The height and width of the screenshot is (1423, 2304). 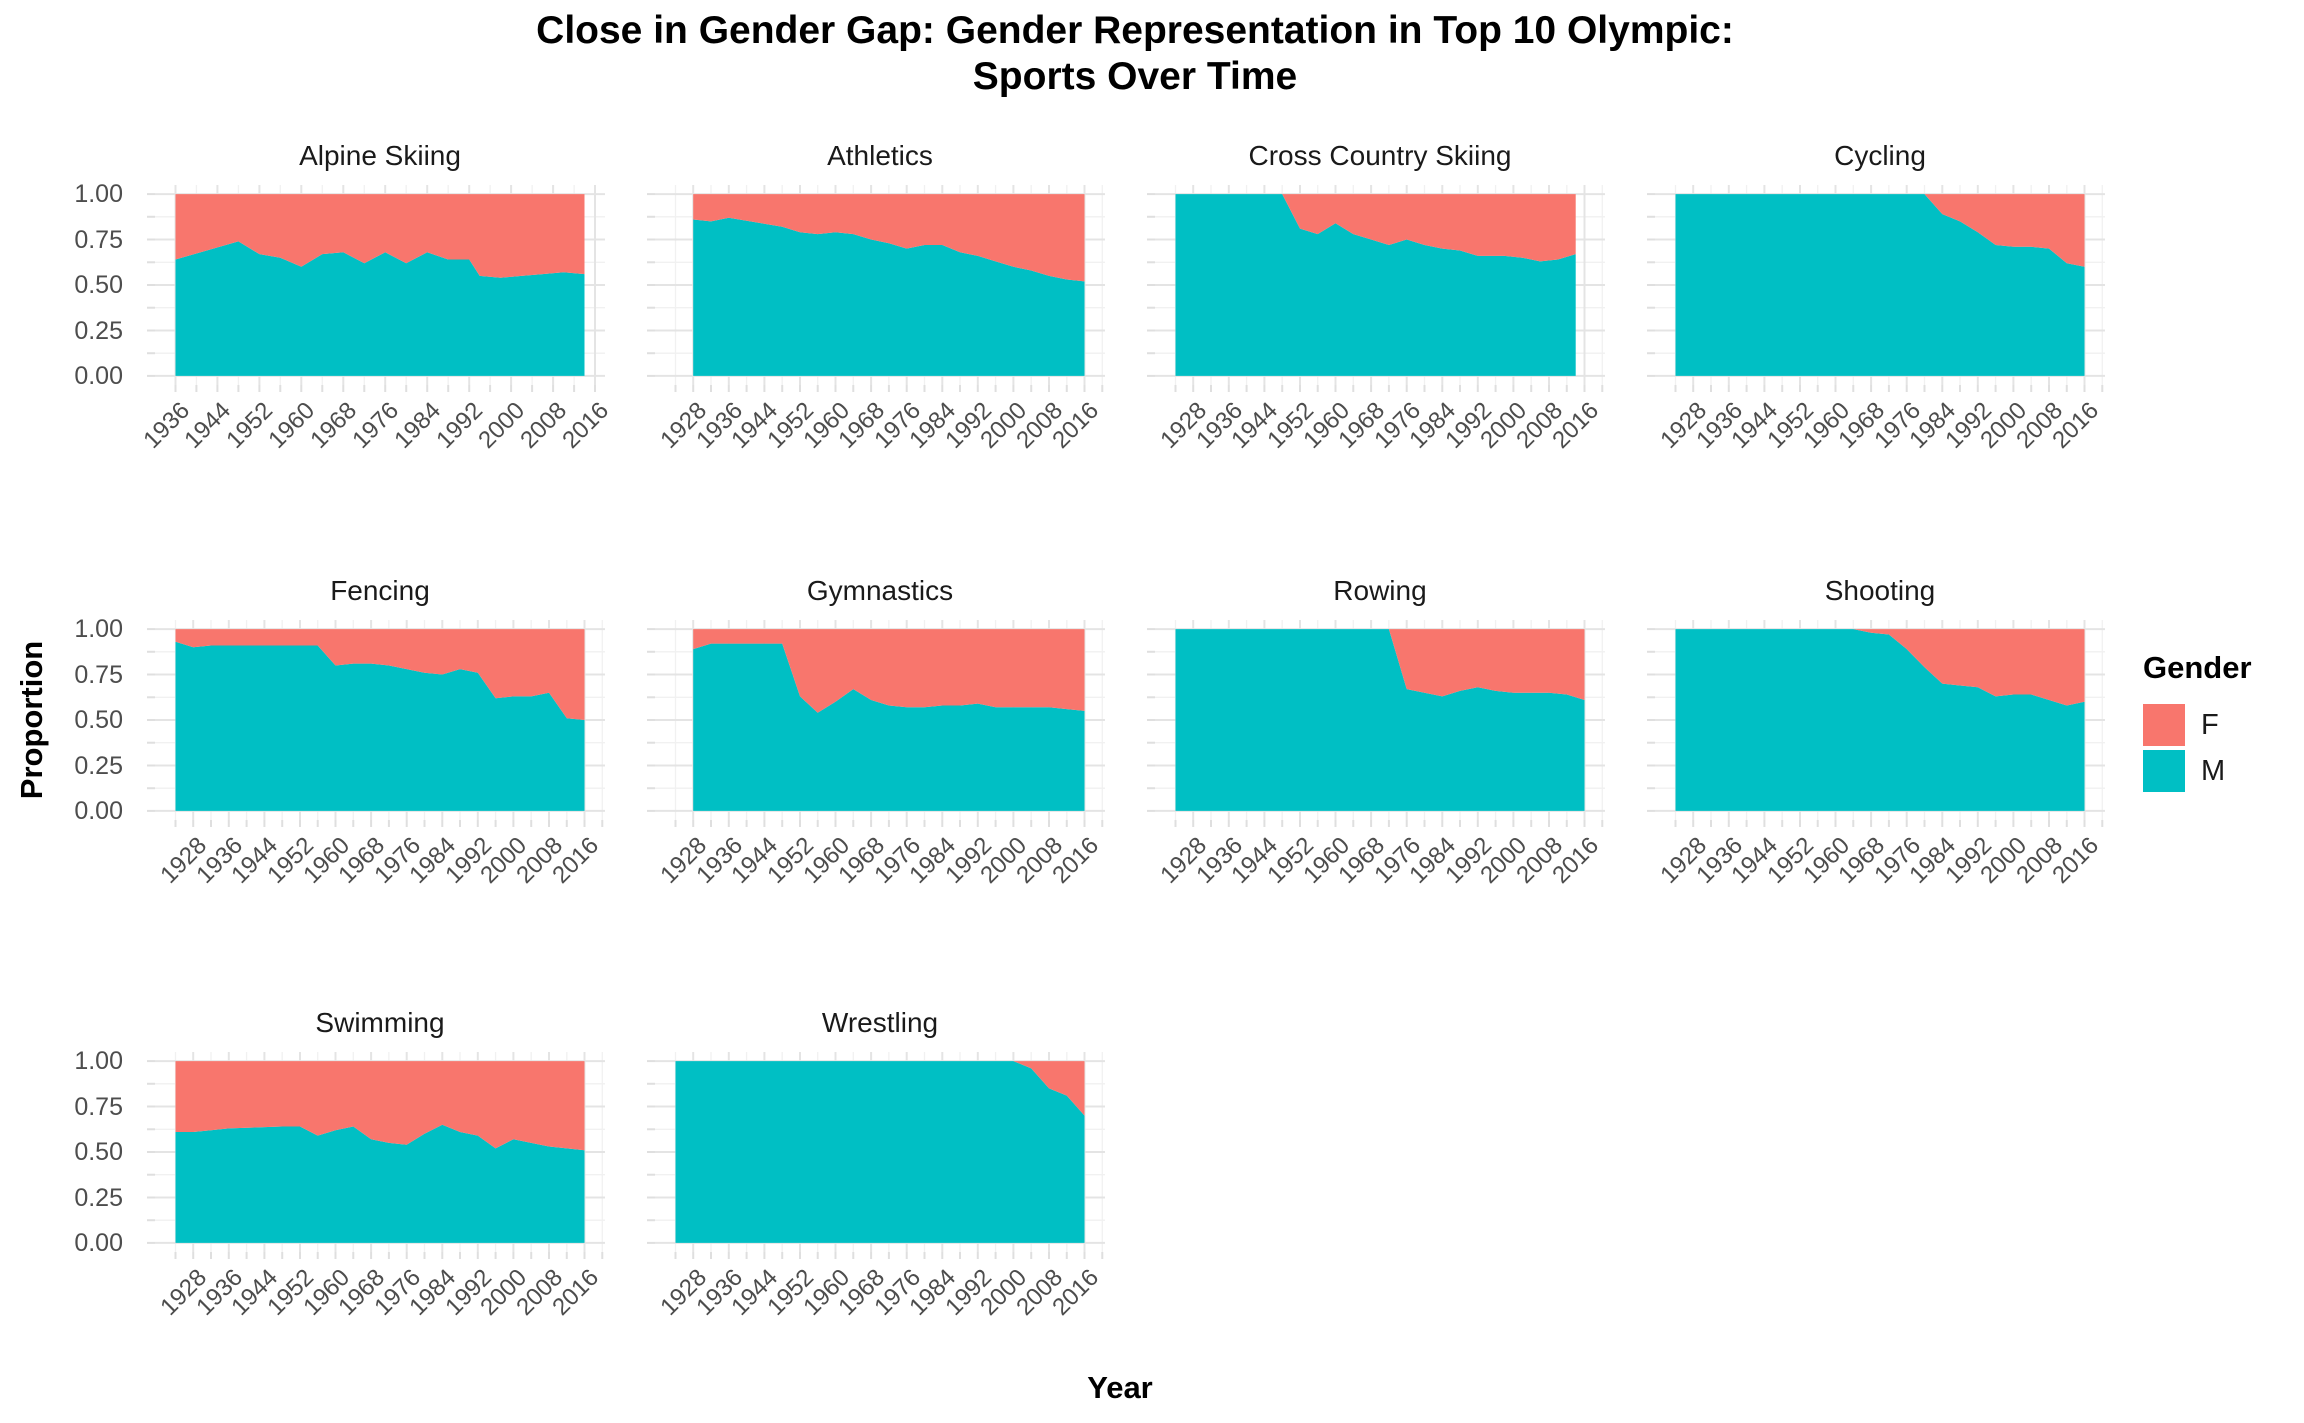 What do you see at coordinates (2197, 771) in the screenshot?
I see `legend-item-male: M` at bounding box center [2197, 771].